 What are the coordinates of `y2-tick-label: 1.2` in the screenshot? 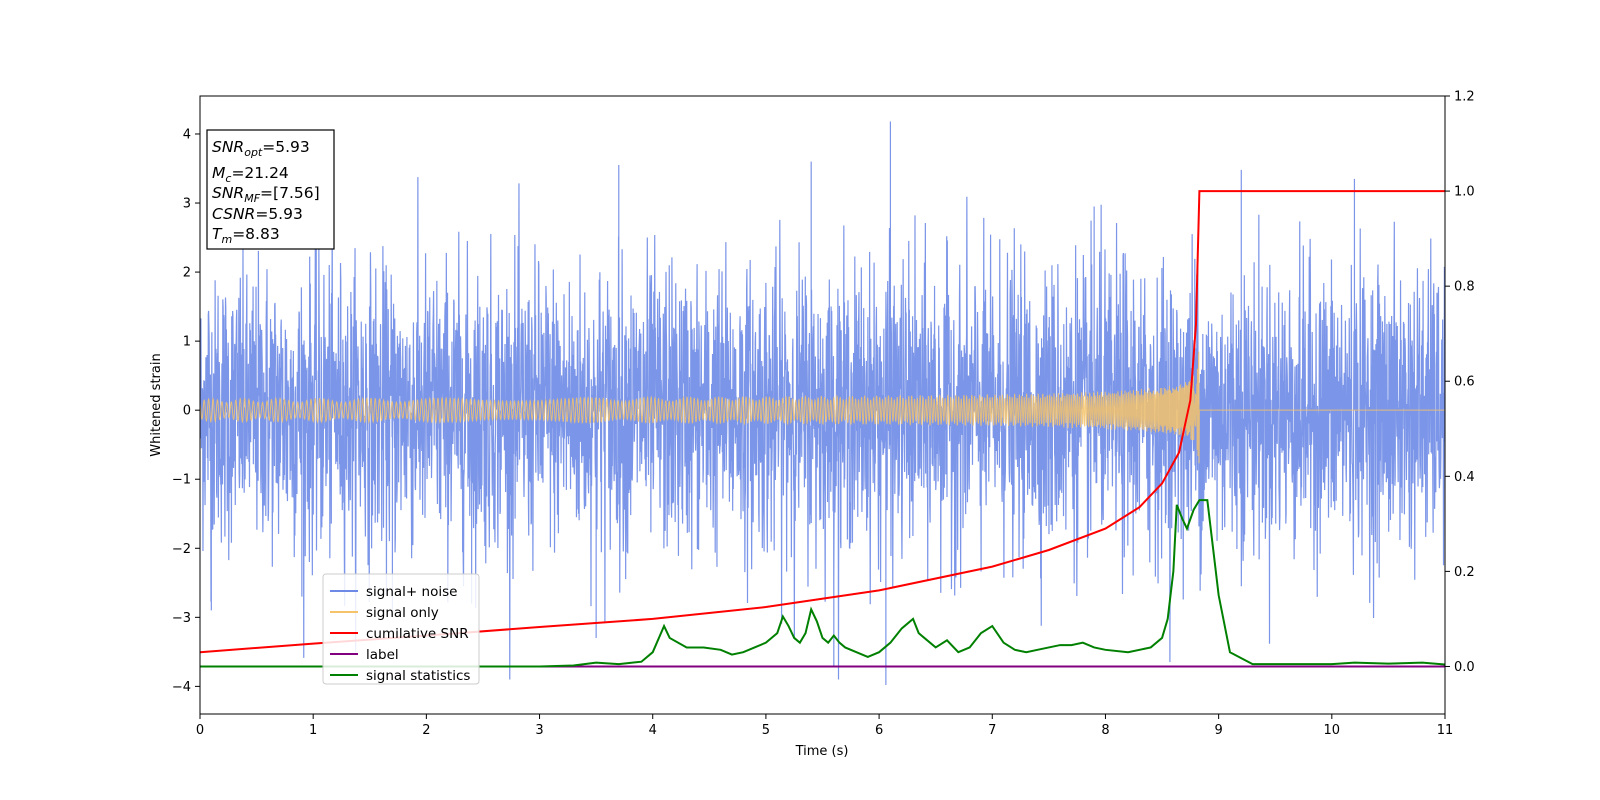 It's located at (1464, 97).